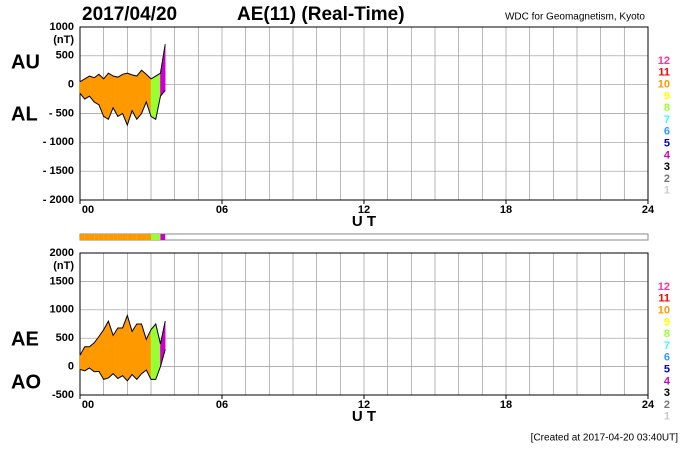  What do you see at coordinates (24, 114) in the screenshot?
I see `index-label: AL` at bounding box center [24, 114].